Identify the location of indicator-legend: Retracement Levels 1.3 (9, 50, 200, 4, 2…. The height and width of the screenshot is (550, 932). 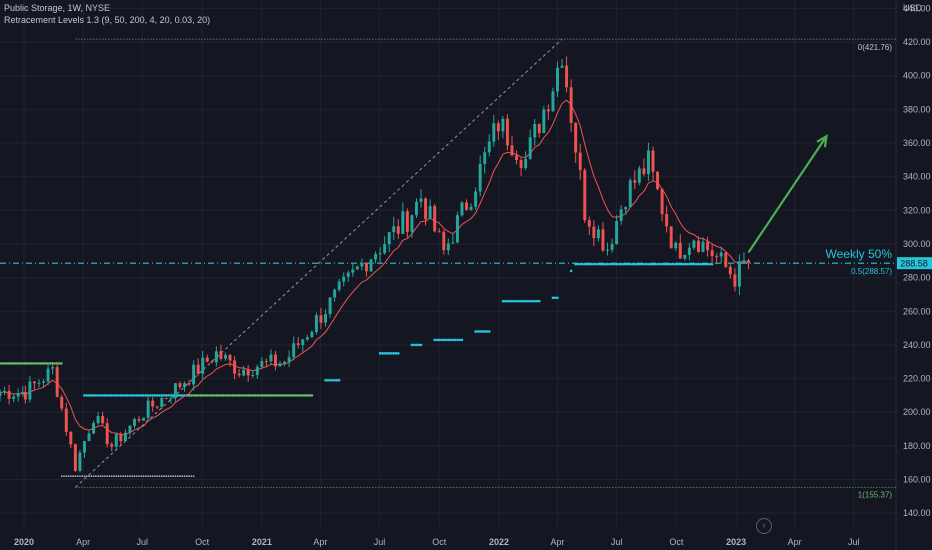
(107, 20).